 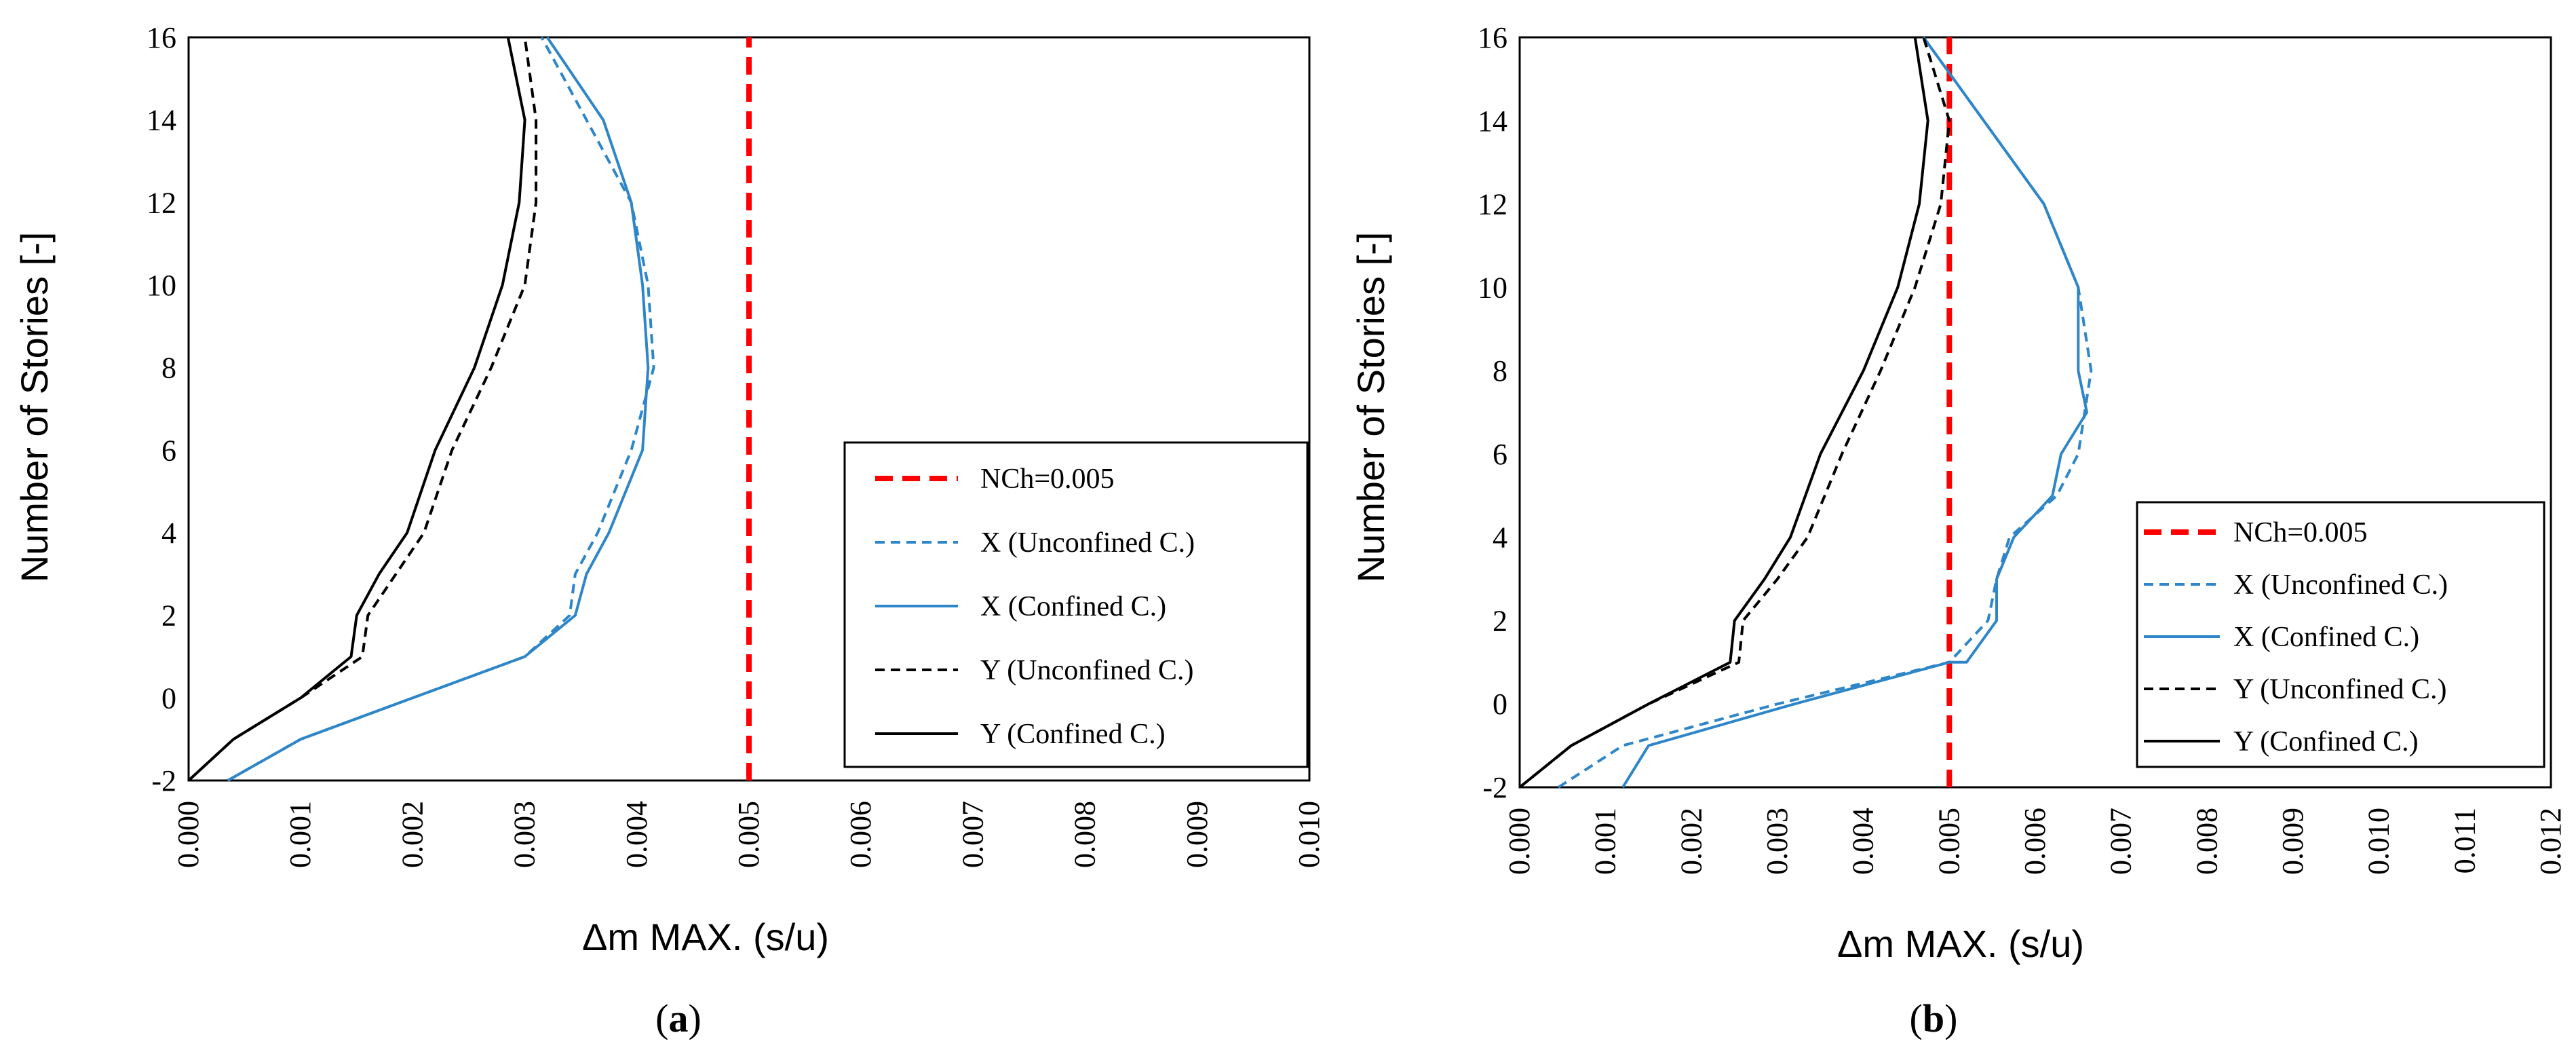 I want to click on legend-box, so click(x=2340, y=634).